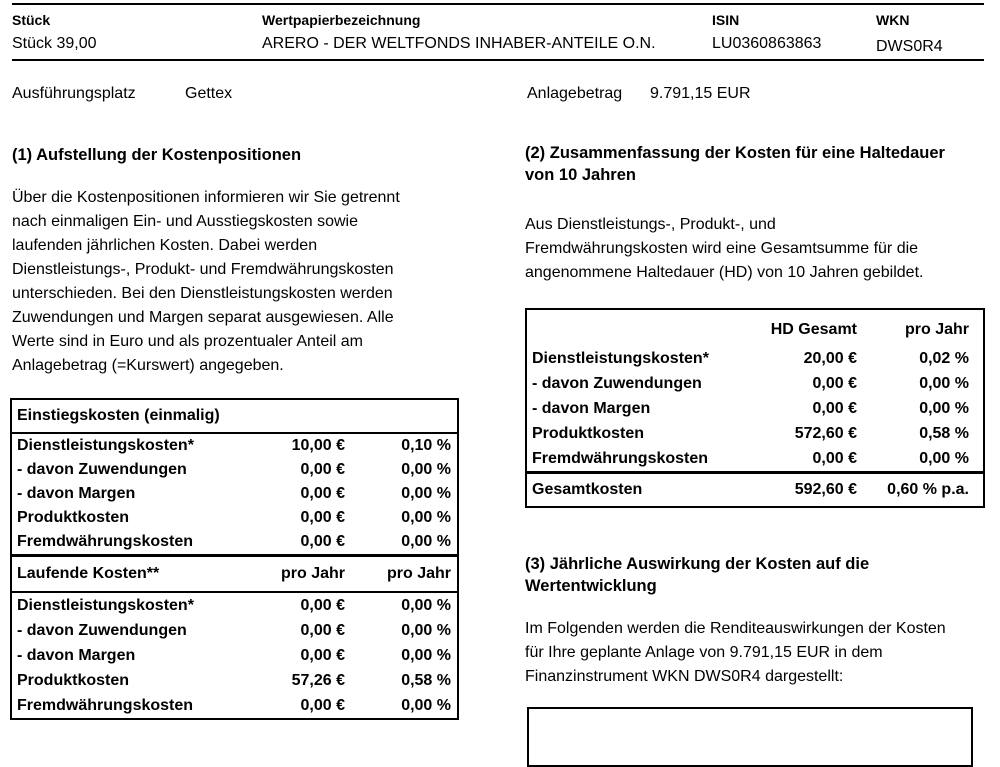 The image size is (1000, 767). What do you see at coordinates (318, 445) in the screenshot?
I see `cost-eur-cell: 10,00 €` at bounding box center [318, 445].